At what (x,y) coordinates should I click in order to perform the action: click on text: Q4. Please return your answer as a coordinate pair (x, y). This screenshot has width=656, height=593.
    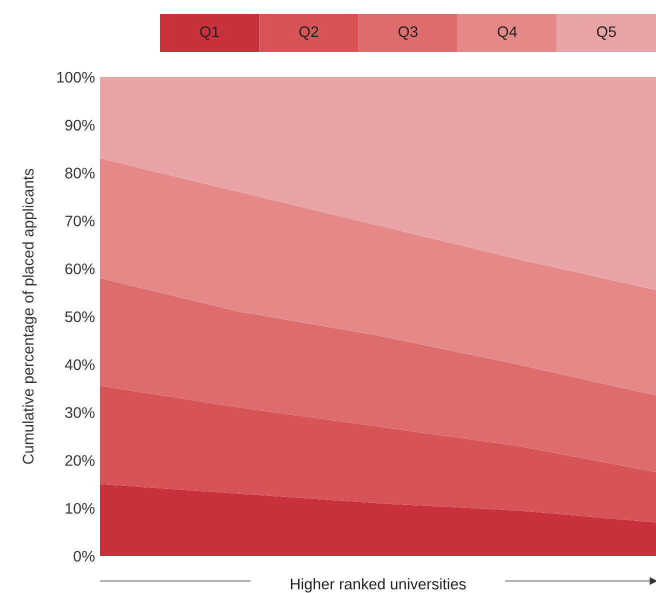
    Looking at the image, I should click on (507, 33).